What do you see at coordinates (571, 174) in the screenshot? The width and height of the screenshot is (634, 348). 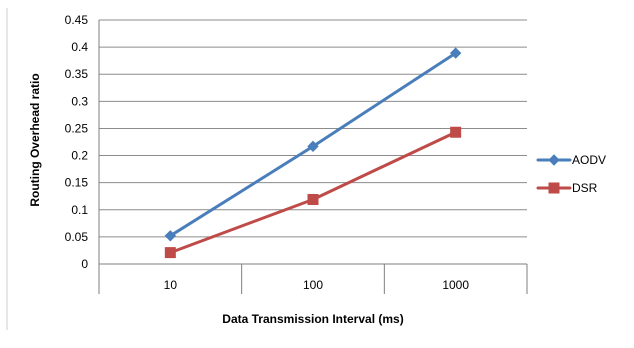 I see `legend: AODV DSR` at bounding box center [571, 174].